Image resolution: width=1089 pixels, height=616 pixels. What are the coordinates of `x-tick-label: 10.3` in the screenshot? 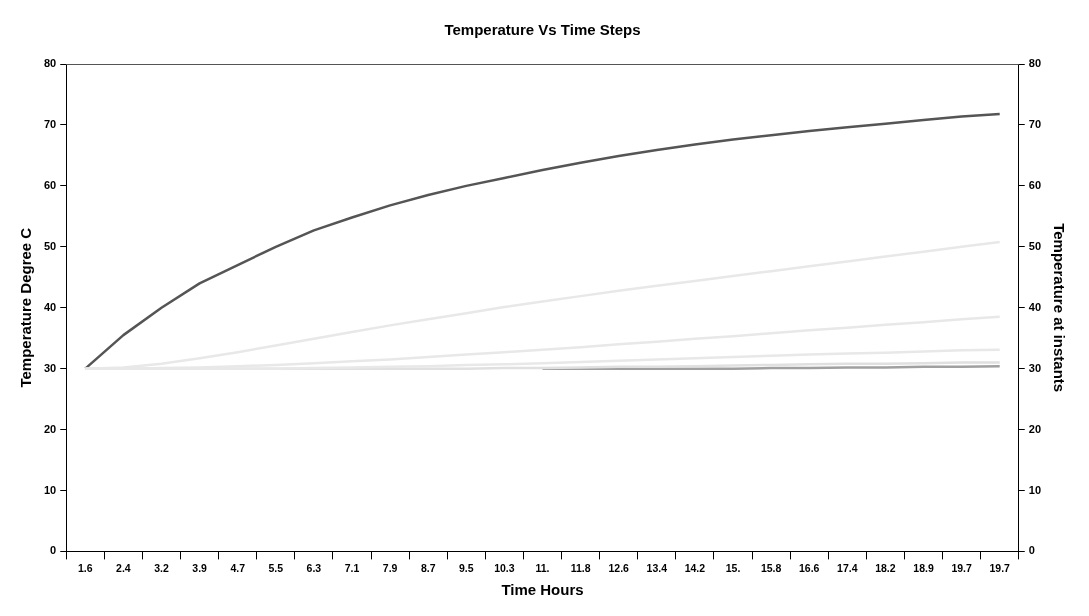 It's located at (504, 567).